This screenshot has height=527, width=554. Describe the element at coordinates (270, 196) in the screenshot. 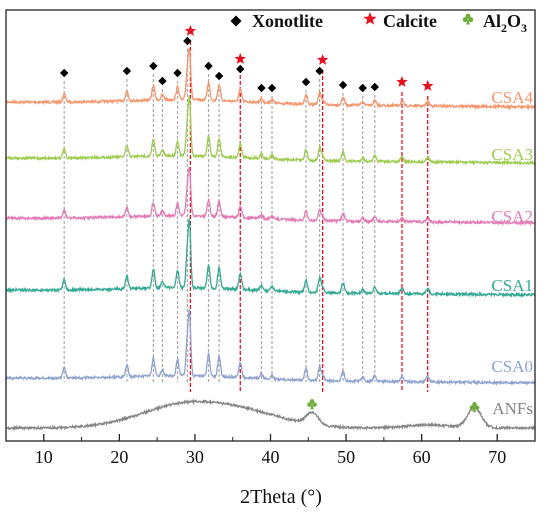

I see `series-csa2-curve` at that location.